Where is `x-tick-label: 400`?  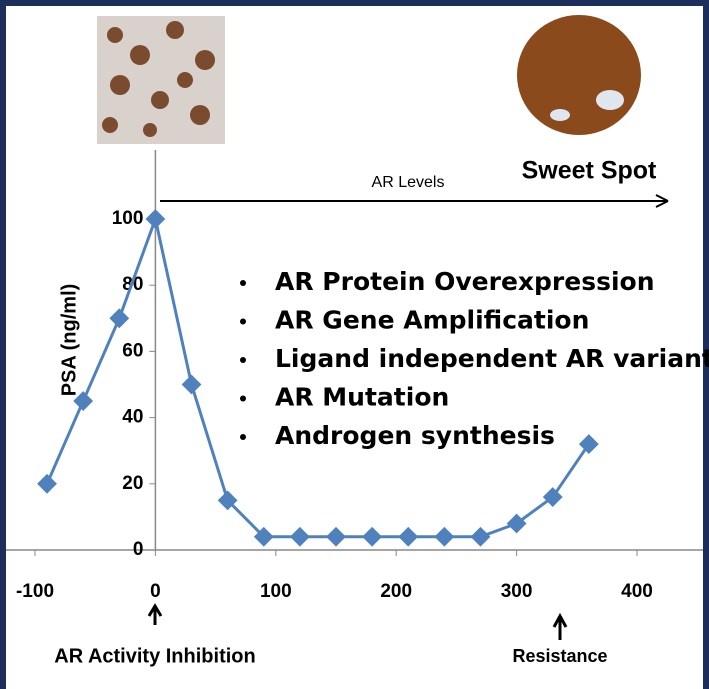 x-tick-label: 400 is located at coordinates (637, 591).